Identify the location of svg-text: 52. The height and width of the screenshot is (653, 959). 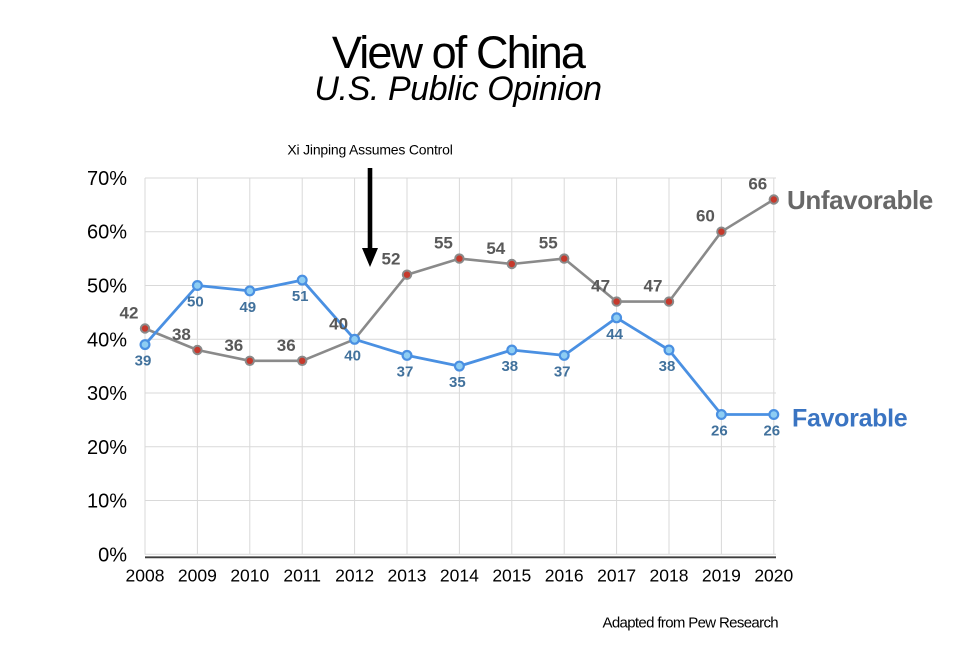
(391, 259).